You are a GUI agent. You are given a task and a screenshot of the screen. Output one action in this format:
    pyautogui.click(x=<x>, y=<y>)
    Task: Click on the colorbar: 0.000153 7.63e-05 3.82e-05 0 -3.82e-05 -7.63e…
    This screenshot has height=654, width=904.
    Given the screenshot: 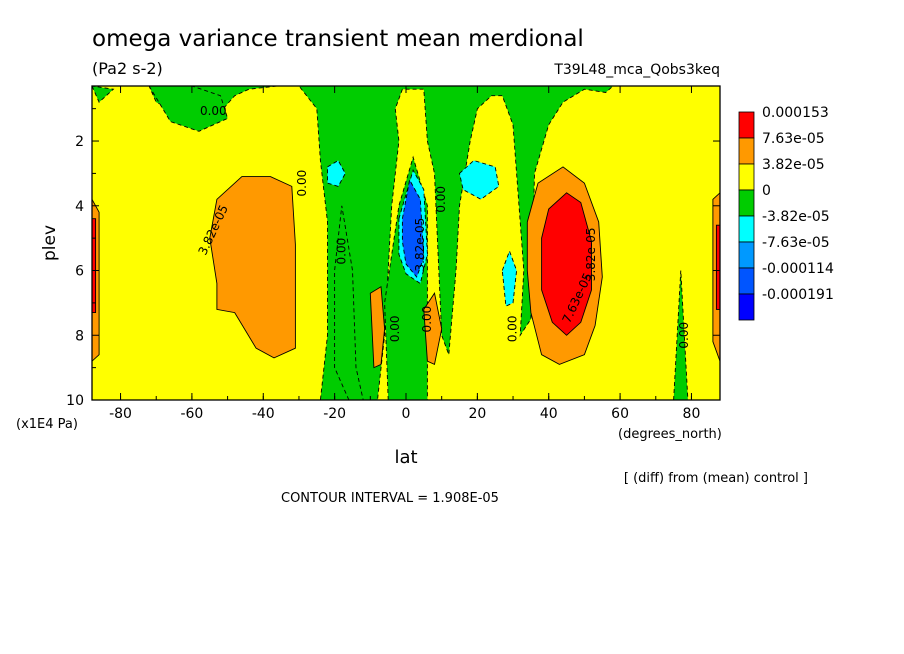 What is the action you would take?
    pyautogui.click(x=786, y=213)
    